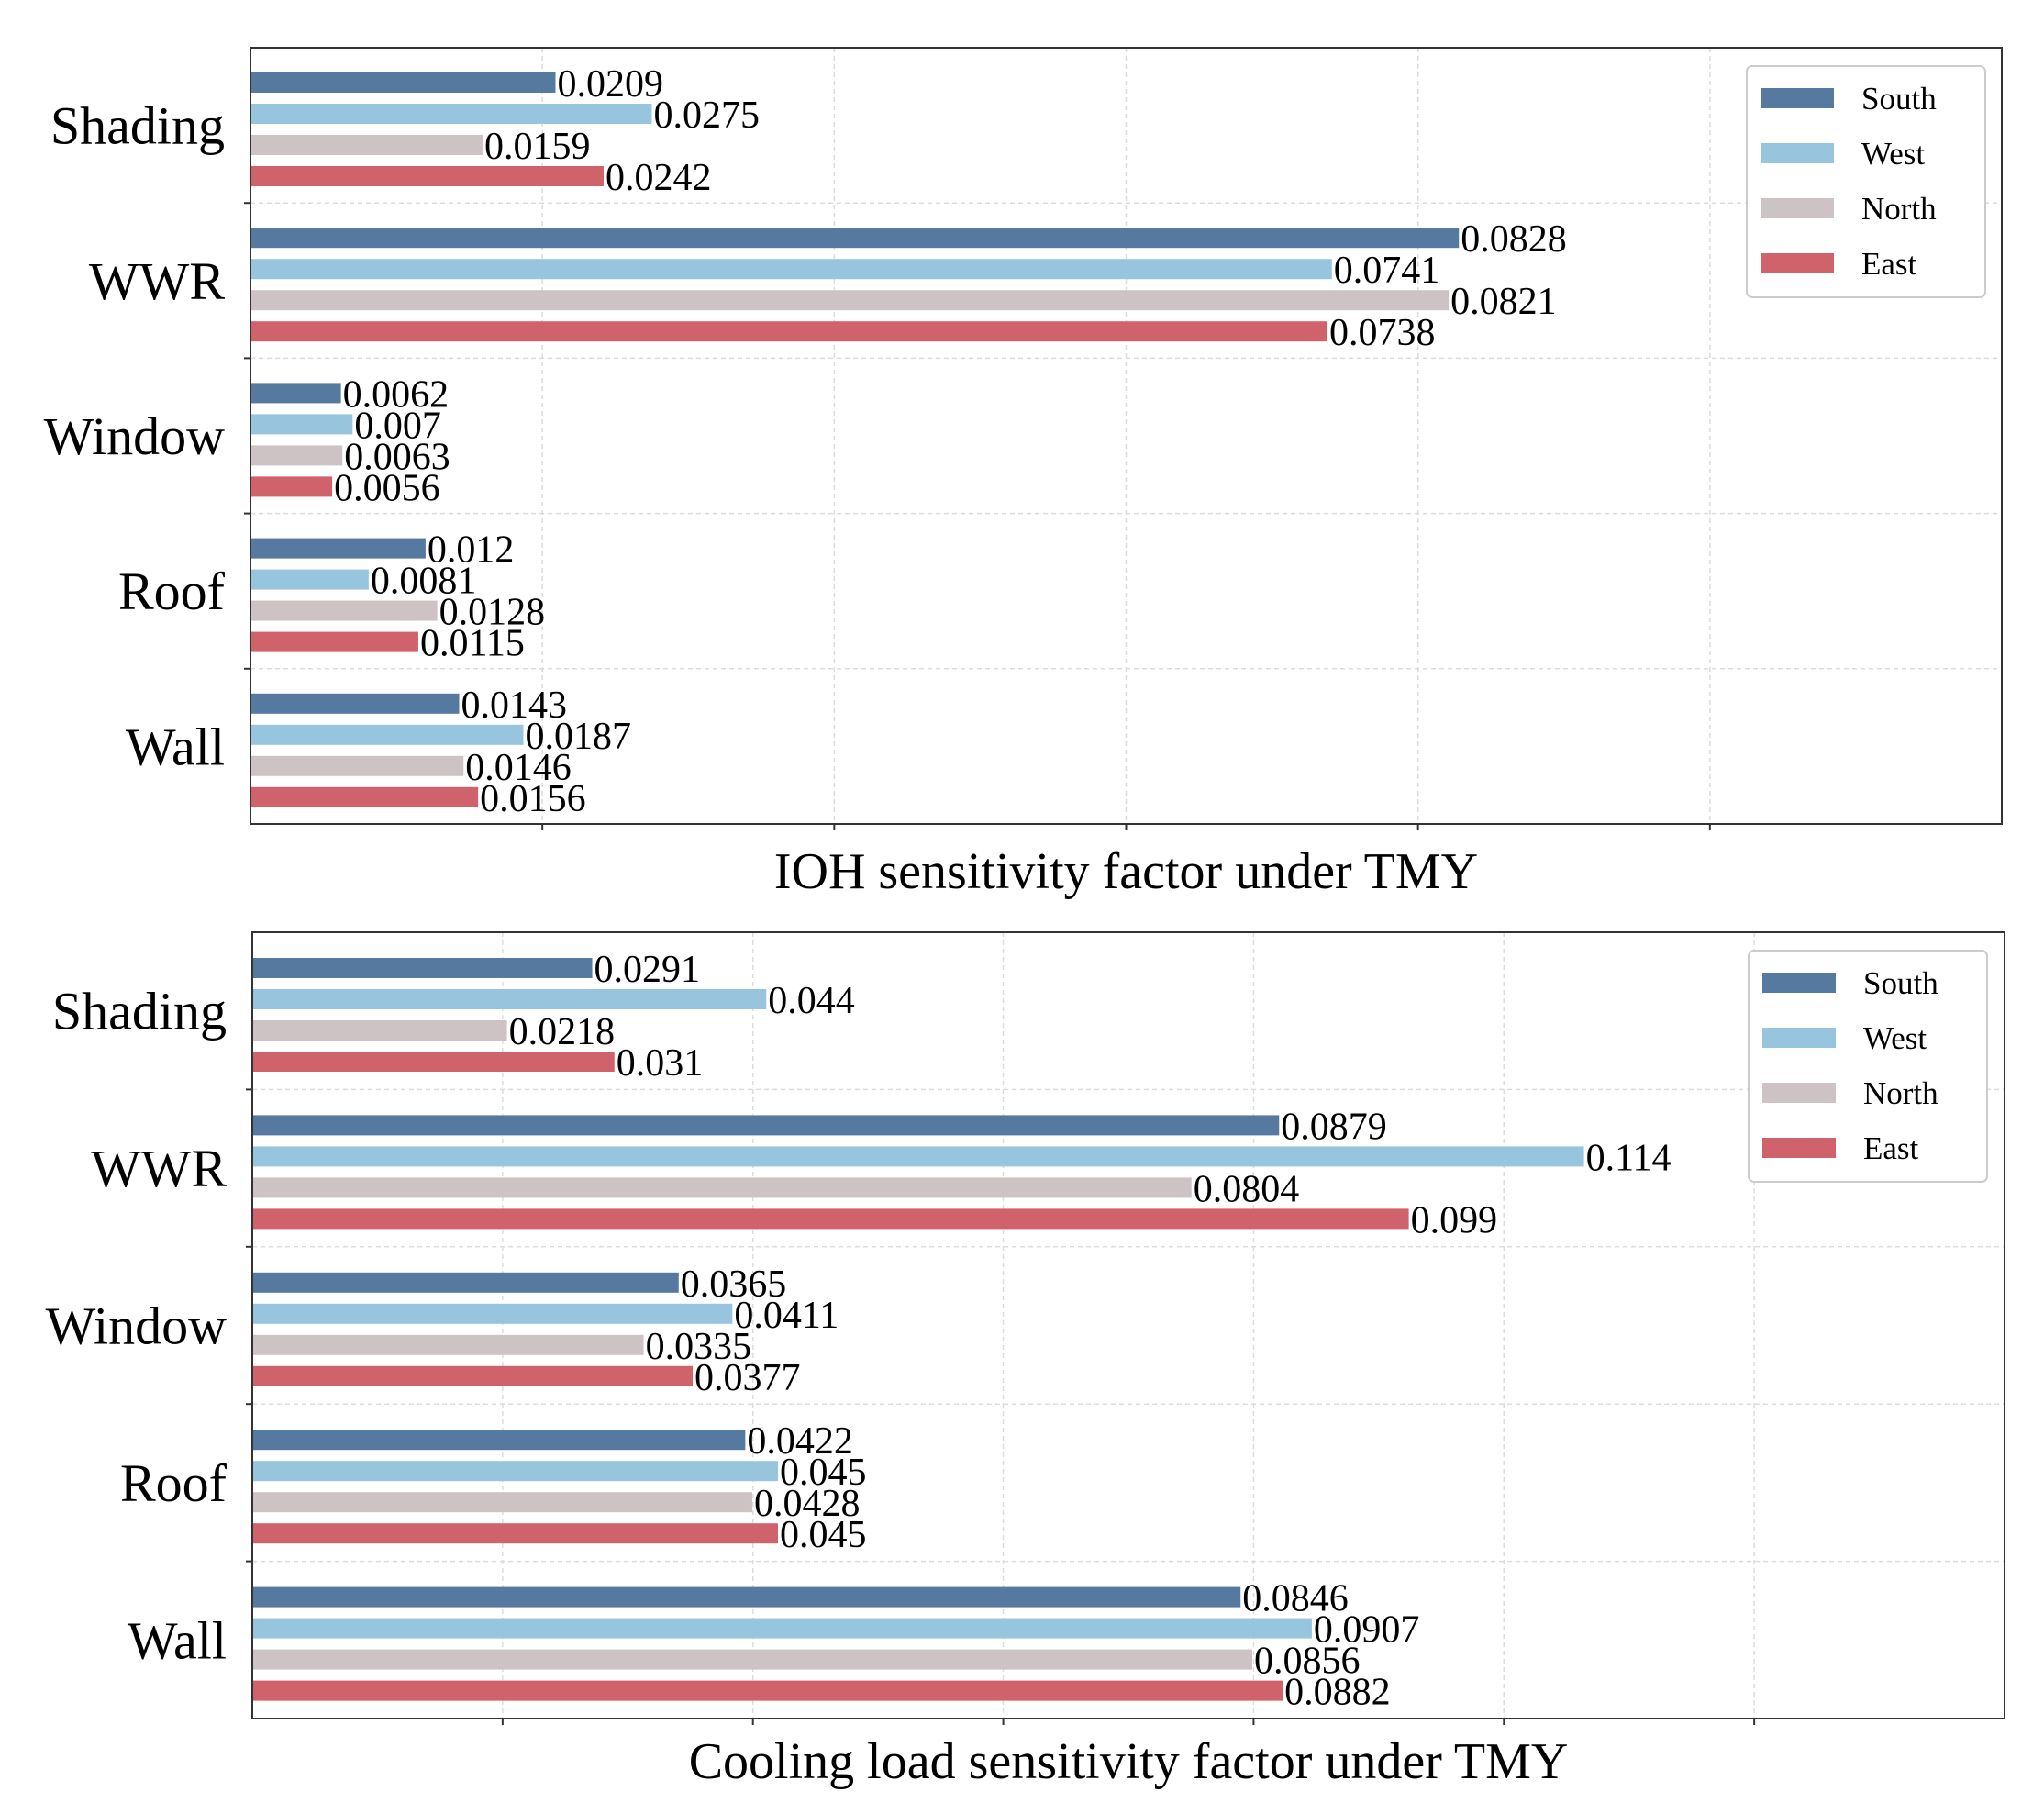 This screenshot has height=1814, width=2044. What do you see at coordinates (538, 147) in the screenshot?
I see `data-label: 0.0159` at bounding box center [538, 147].